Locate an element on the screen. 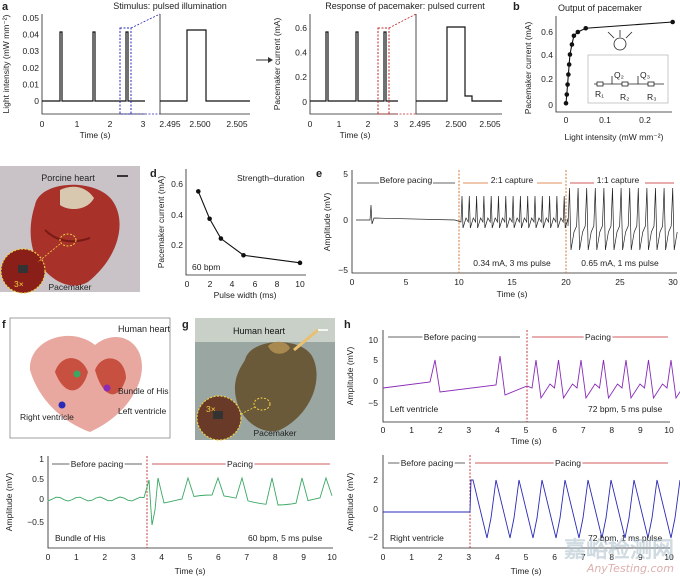  f-trace-label: Bundle of His is located at coordinates (80, 538).